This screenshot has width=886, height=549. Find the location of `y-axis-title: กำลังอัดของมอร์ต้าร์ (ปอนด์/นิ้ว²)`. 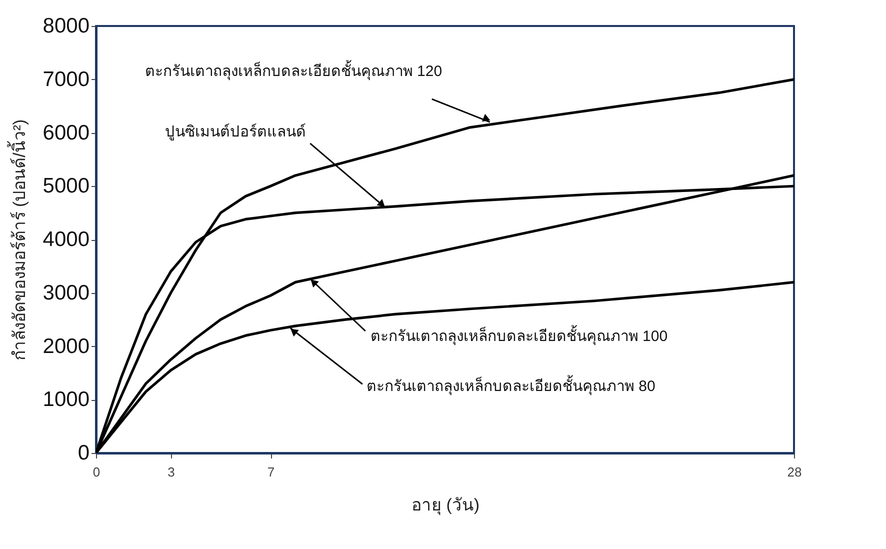

y-axis-title: กำลังอัดของมอร์ต้าร์ (ปอนด์/นิ้ว²) is located at coordinates (17, 240).